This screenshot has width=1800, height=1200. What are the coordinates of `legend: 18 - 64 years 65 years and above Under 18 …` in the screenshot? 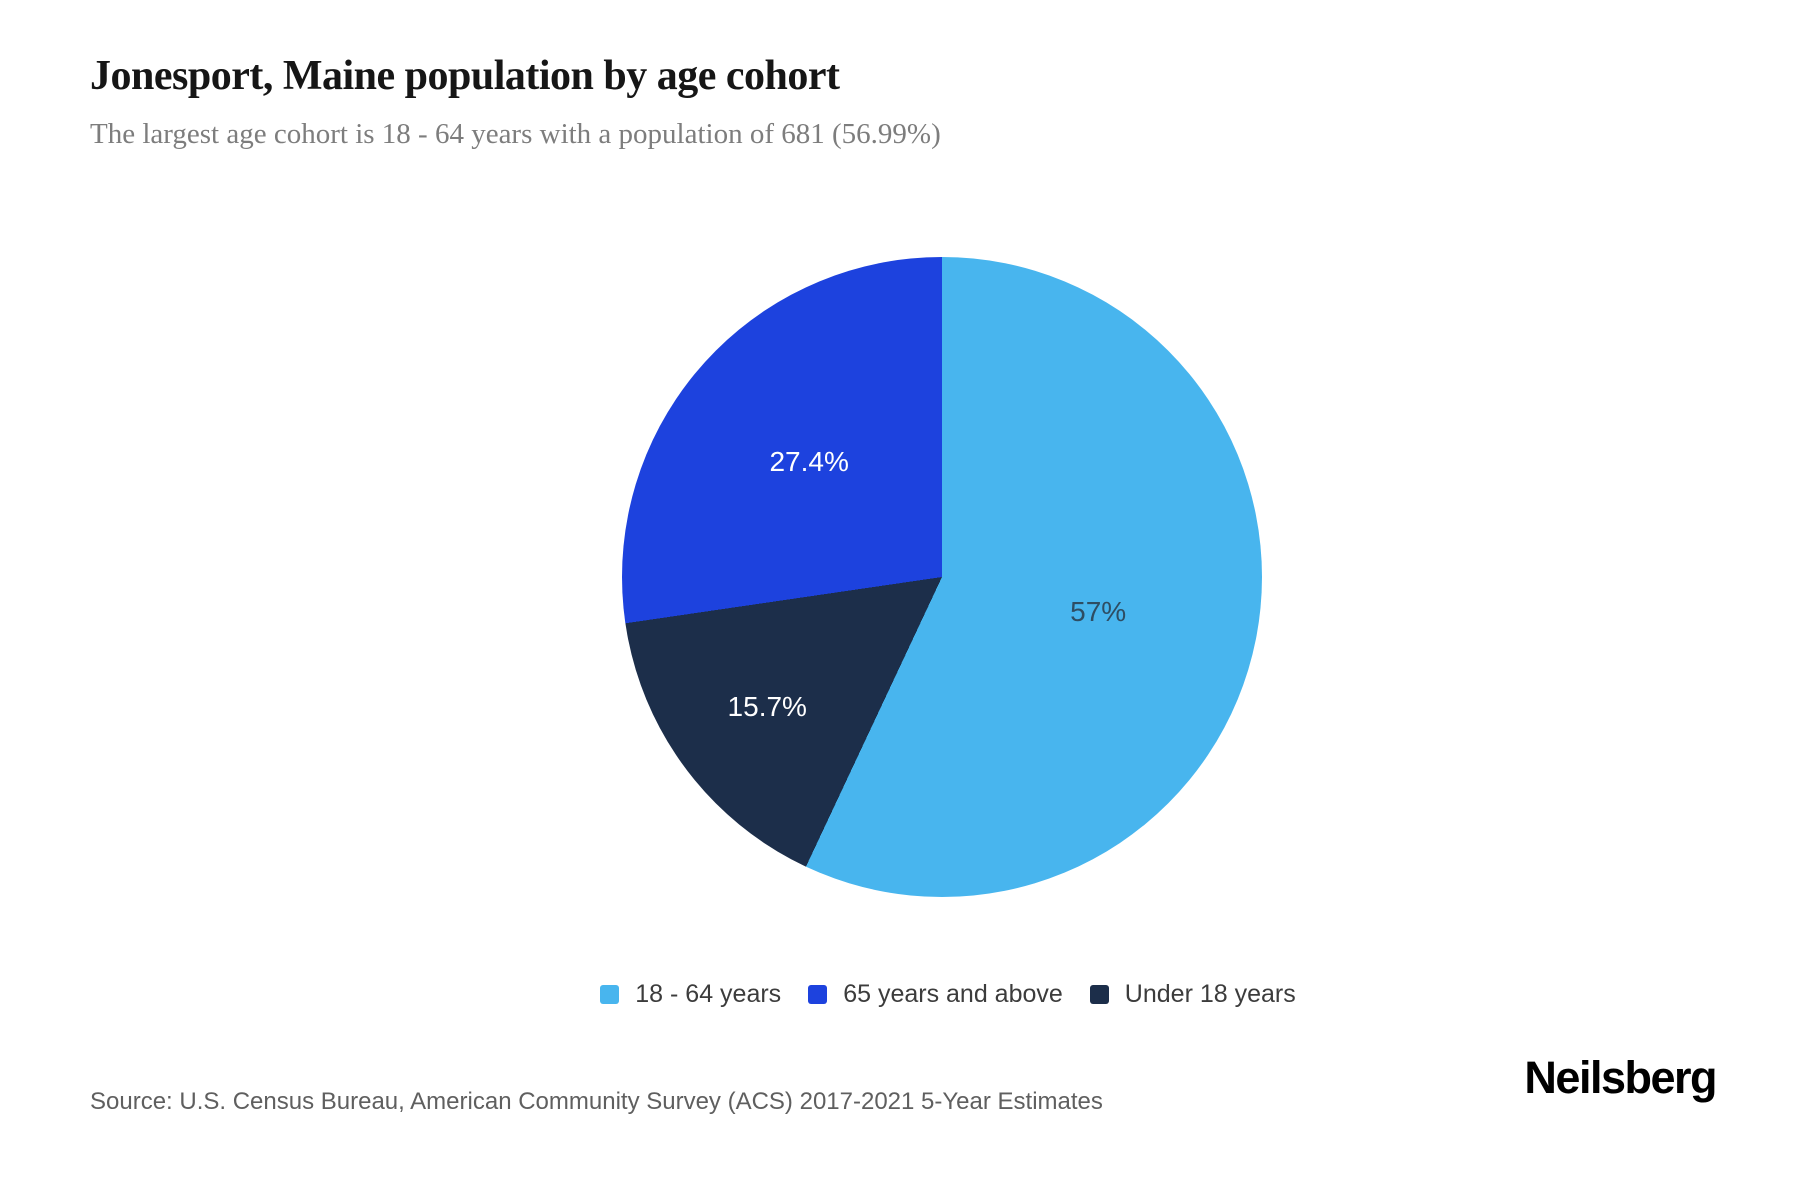 It's located at (900, 994).